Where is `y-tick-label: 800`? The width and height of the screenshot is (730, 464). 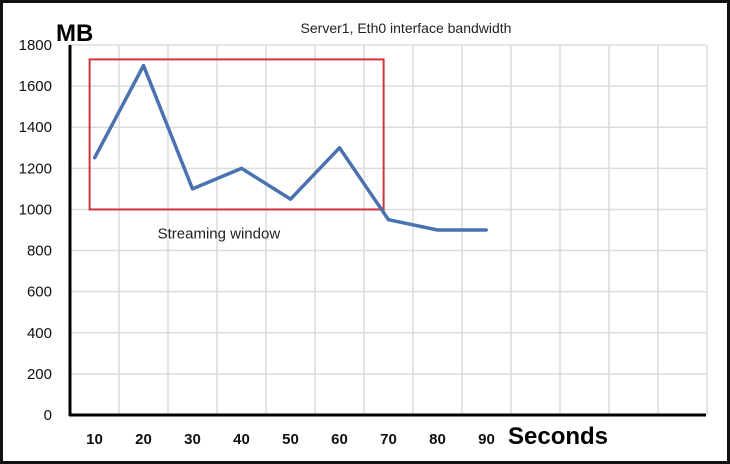 y-tick-label: 800 is located at coordinates (39, 251).